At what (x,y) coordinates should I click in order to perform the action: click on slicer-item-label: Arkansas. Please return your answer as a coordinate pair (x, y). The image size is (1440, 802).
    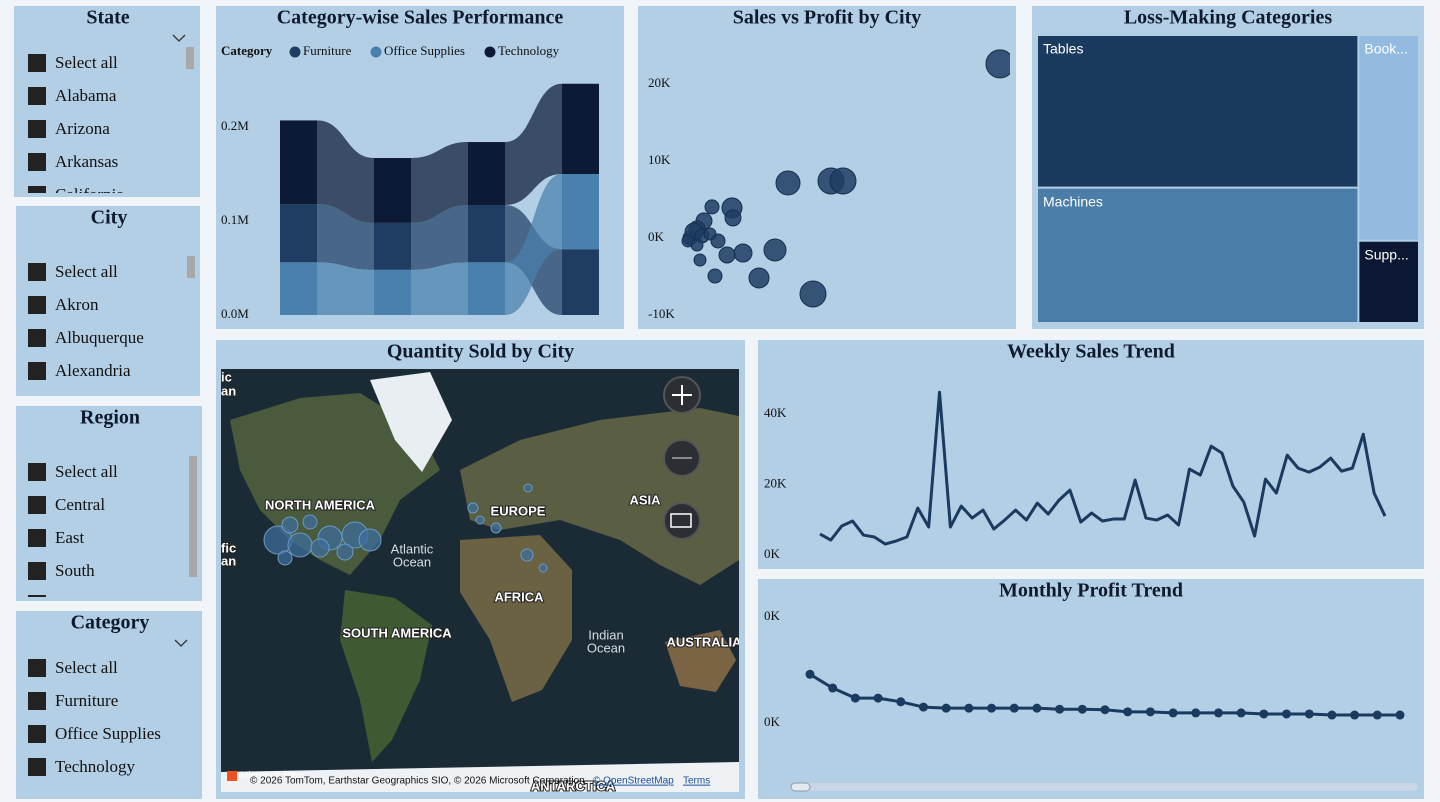
    Looking at the image, I should click on (86, 161).